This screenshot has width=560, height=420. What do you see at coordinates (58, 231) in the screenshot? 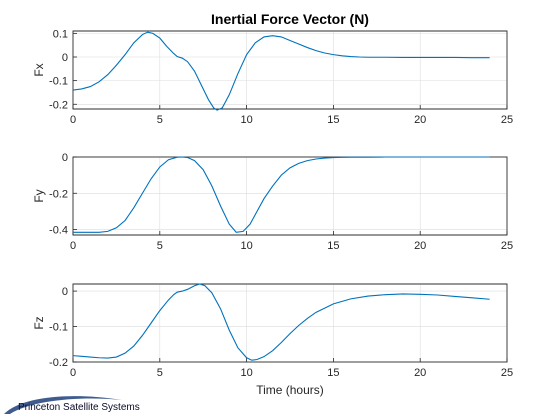
I see `y-tick-label: -0.4` at bounding box center [58, 231].